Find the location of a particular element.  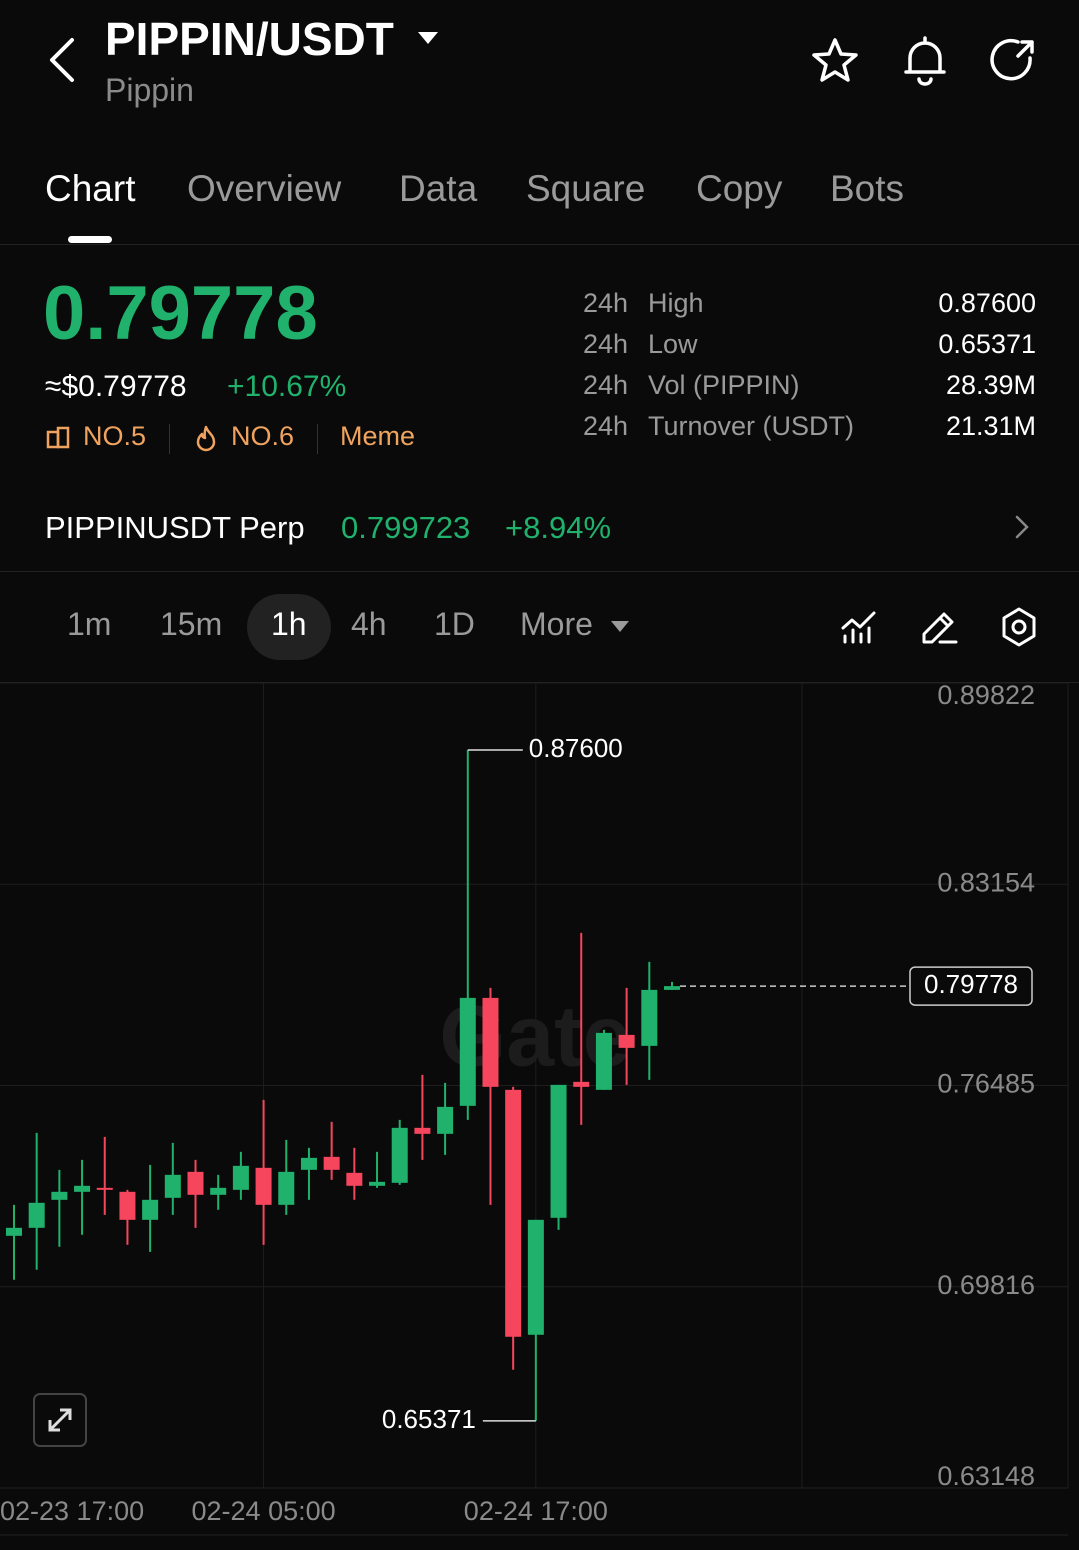

pair-title: PIPPIN/USDT is located at coordinates (249, 39).